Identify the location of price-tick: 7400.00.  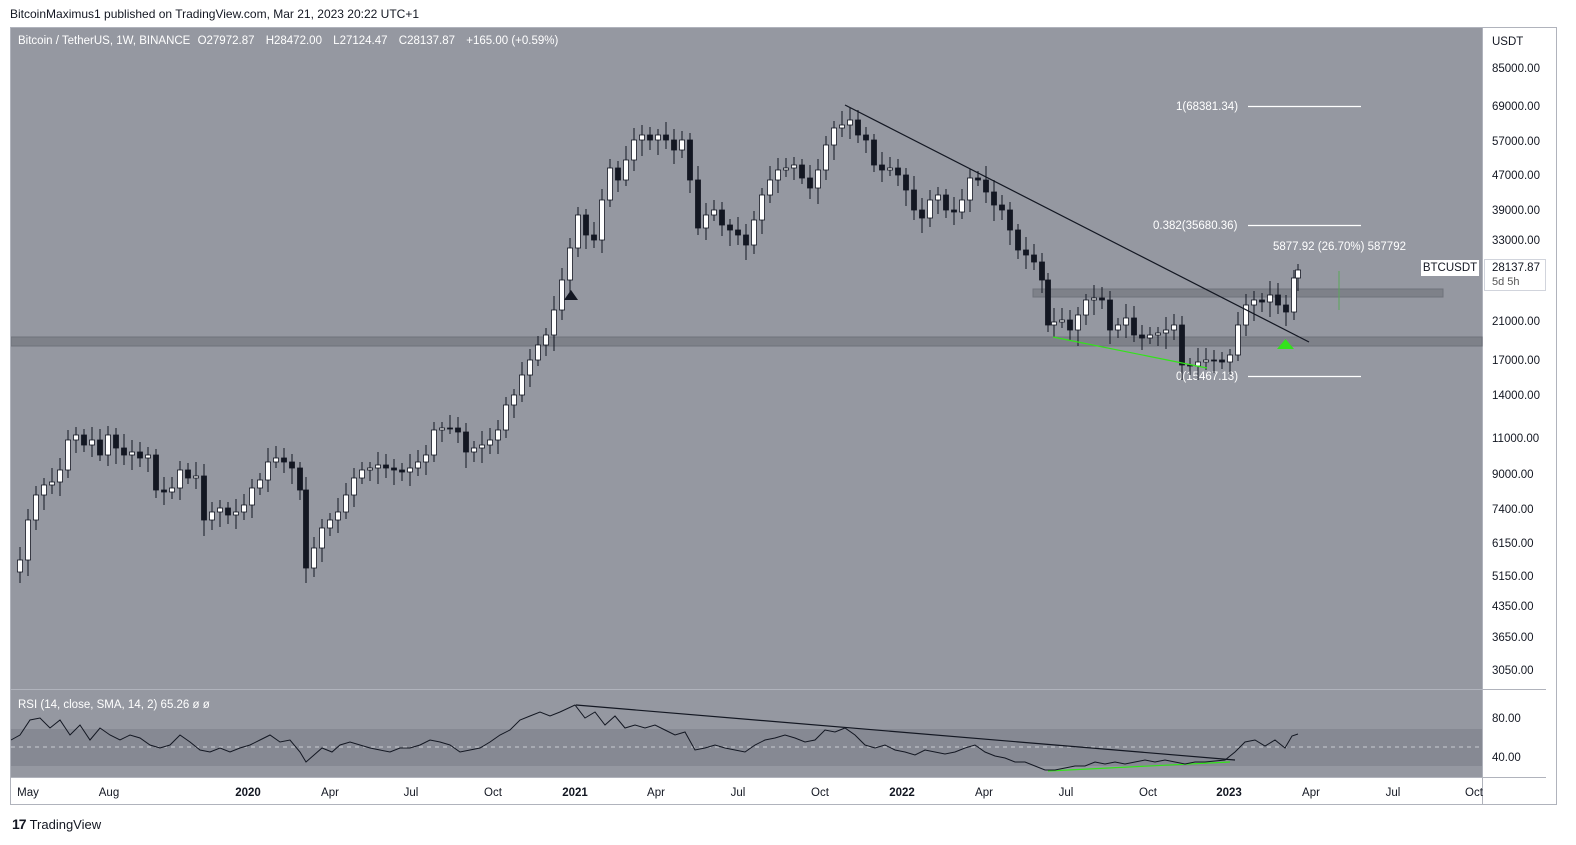
(1513, 510).